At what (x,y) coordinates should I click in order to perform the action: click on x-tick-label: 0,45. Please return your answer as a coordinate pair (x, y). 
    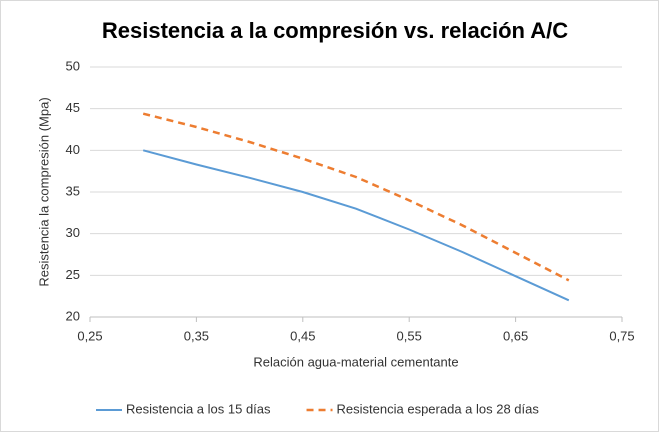
    Looking at the image, I should click on (302, 335).